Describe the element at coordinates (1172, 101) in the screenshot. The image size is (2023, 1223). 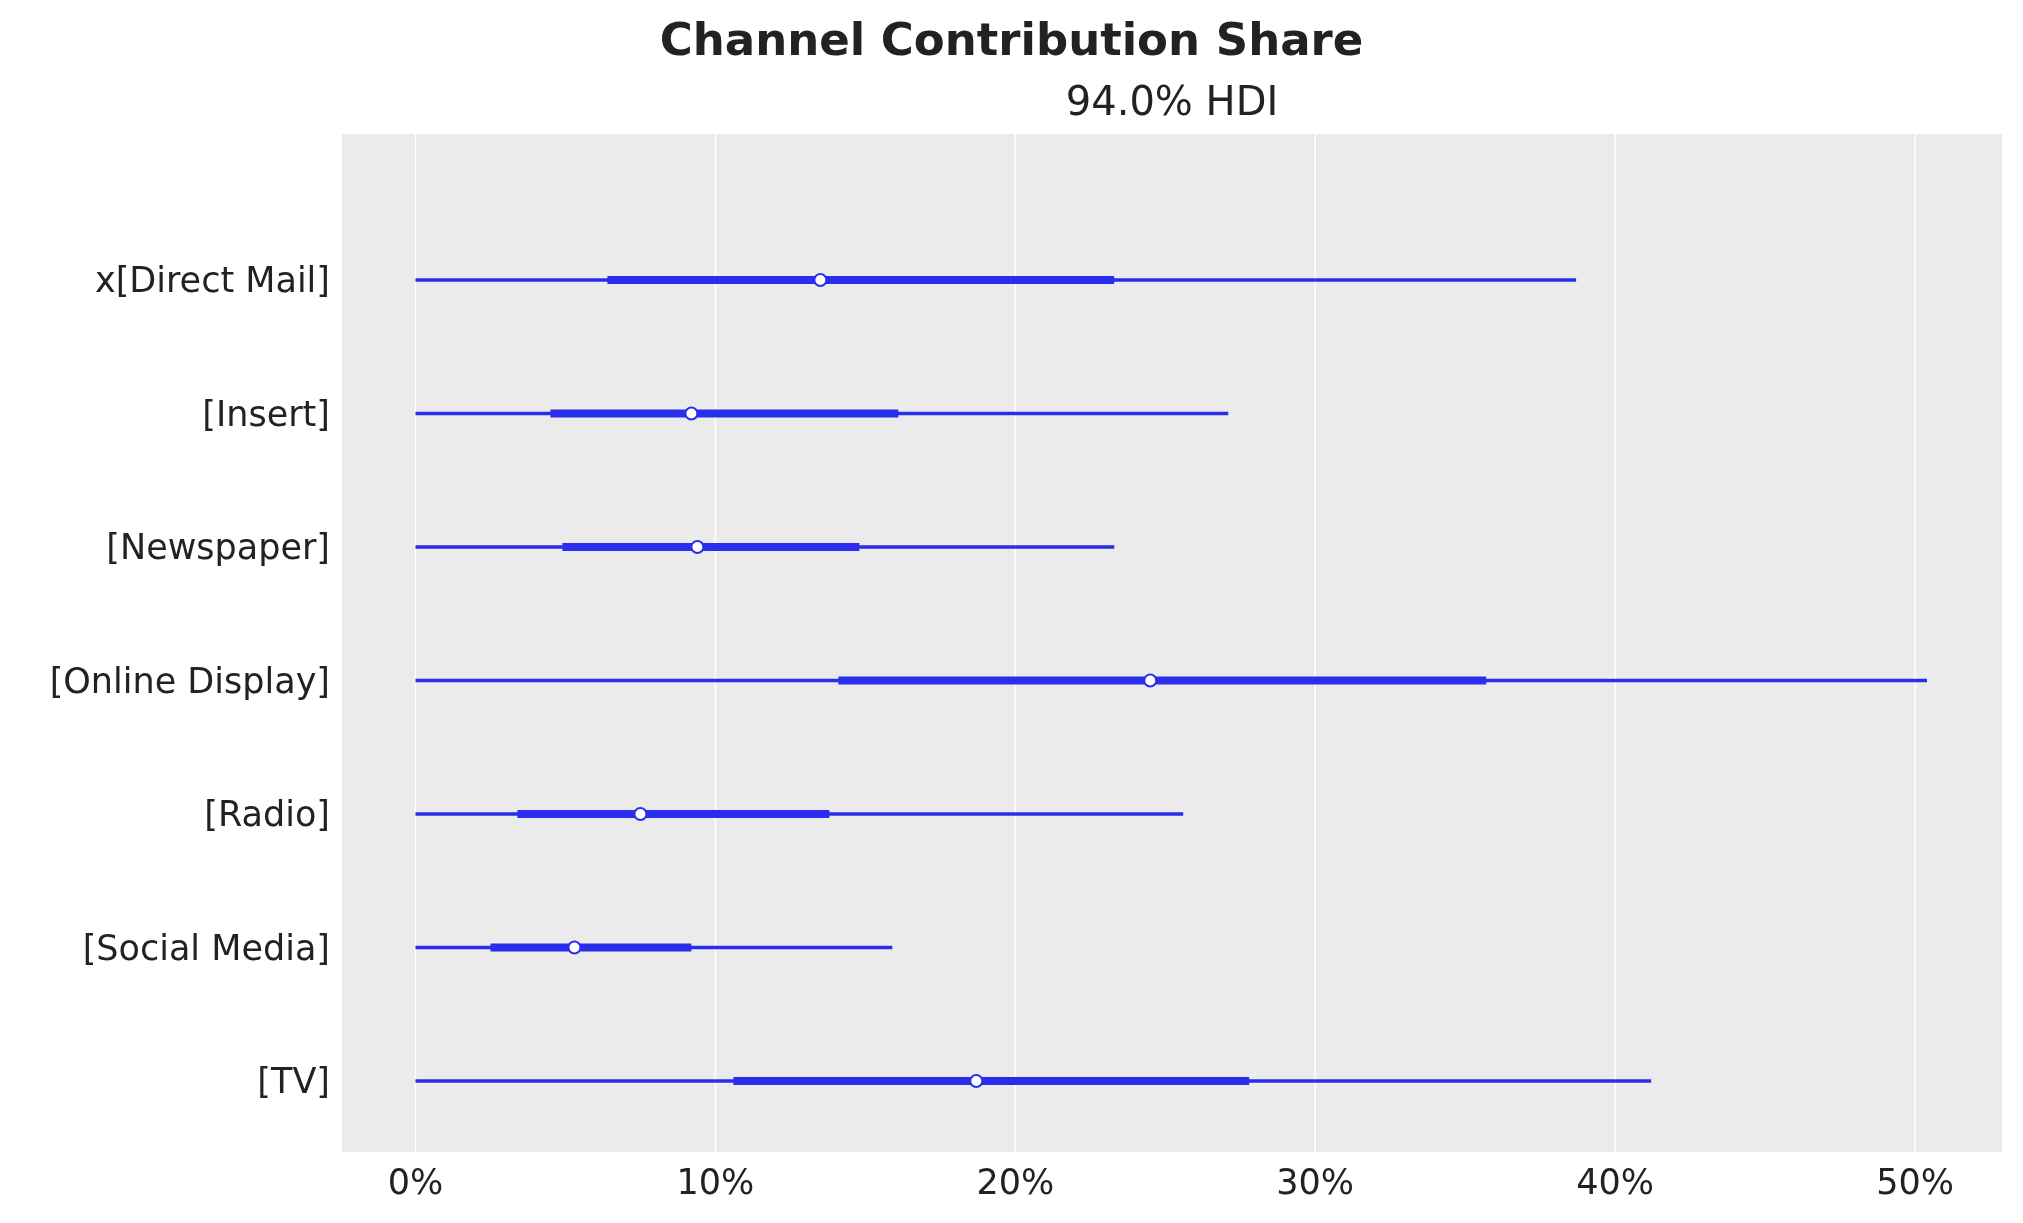
I see `chart-subtitle: 94.0% HDI` at that location.